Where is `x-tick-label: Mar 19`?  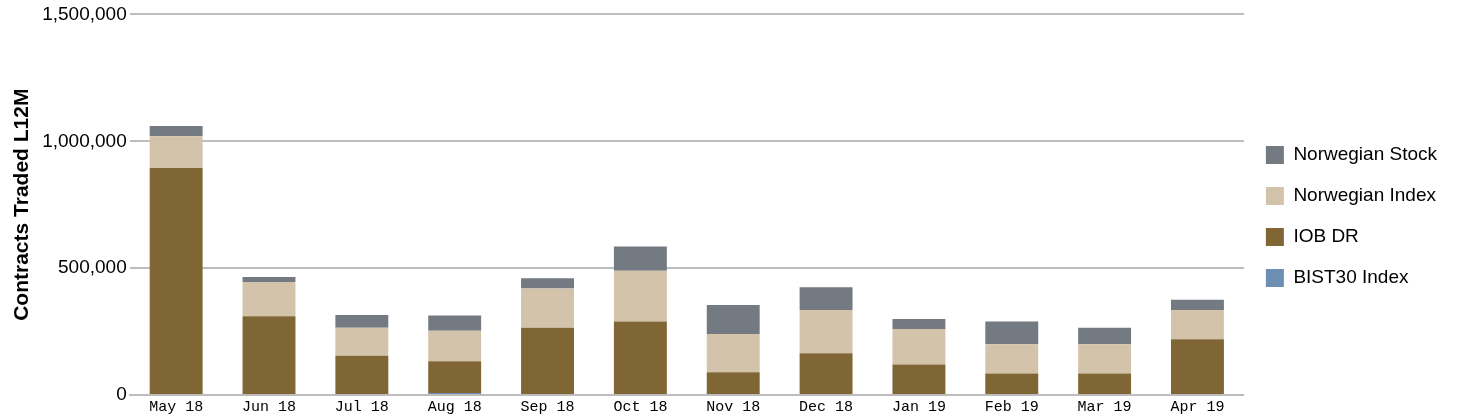 x-tick-label: Mar 19 is located at coordinates (1104, 407).